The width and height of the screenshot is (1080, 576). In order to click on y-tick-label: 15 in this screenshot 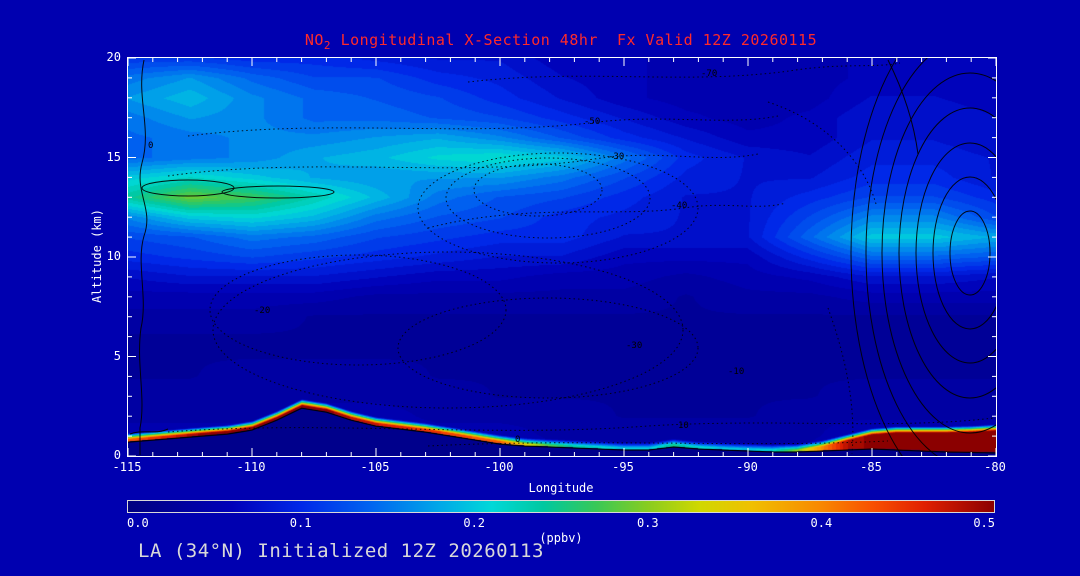, I will do `click(113, 156)`.